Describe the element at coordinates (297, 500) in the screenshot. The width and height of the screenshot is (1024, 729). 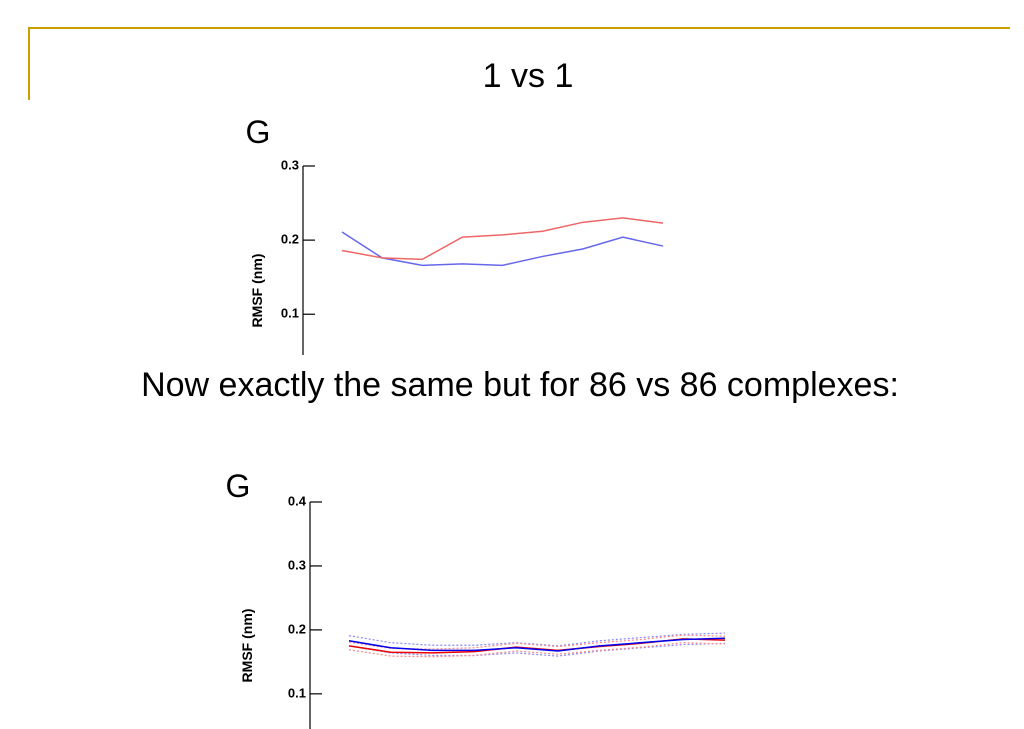
I see `y-tick-label: 0.4` at that location.